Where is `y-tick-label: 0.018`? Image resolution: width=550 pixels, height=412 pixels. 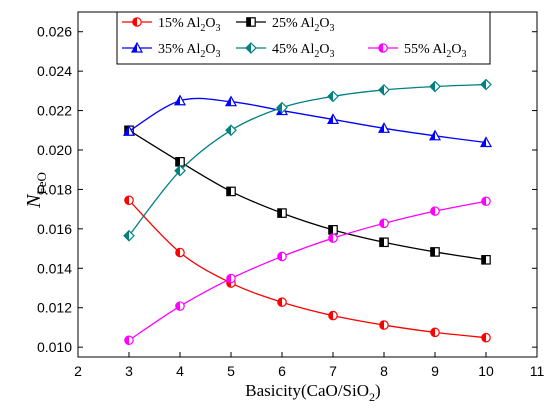
y-tick-label: 0.018 is located at coordinates (54, 189).